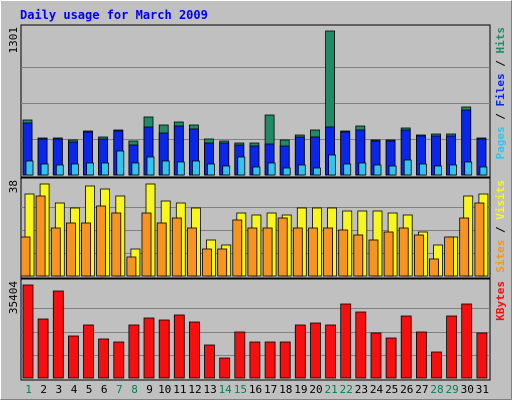 The image size is (512, 404). Describe the element at coordinates (104, 389) in the screenshot. I see `x-tick-label-day-6: 6` at that location.